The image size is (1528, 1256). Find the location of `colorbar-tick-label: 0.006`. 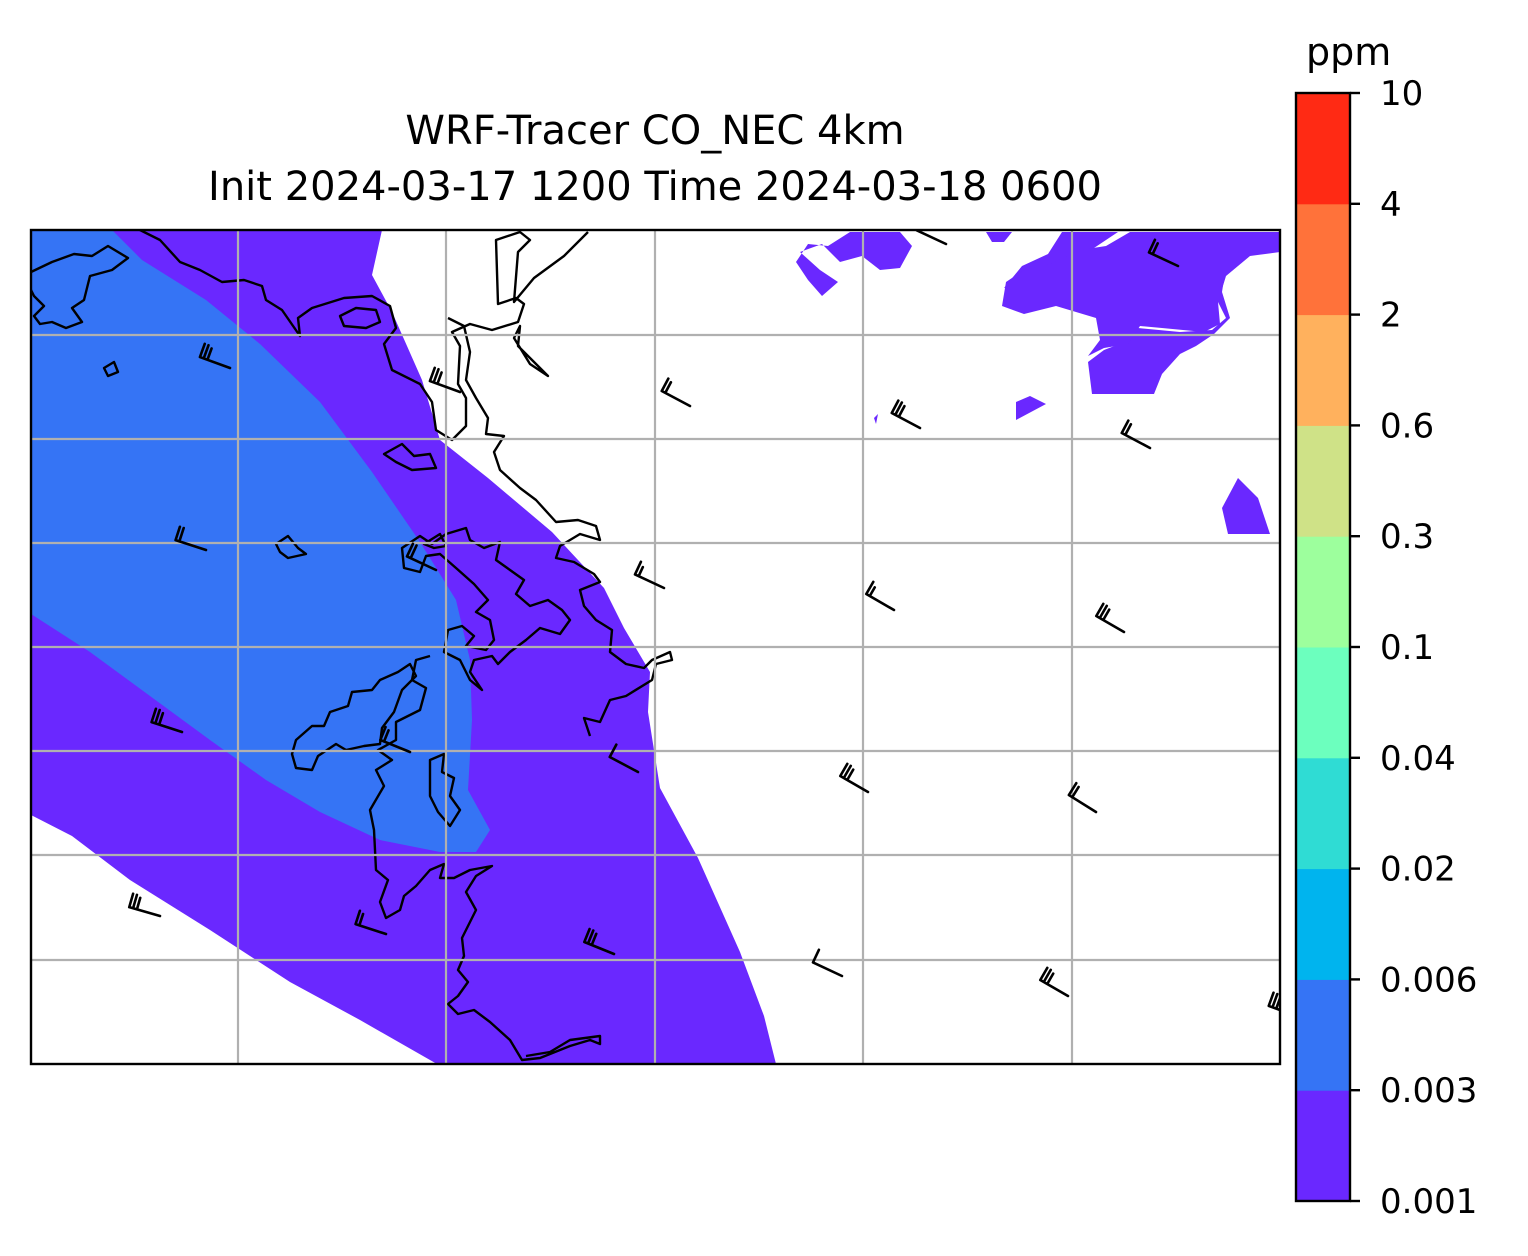

colorbar-tick-label: 0.006 is located at coordinates (1428, 980).